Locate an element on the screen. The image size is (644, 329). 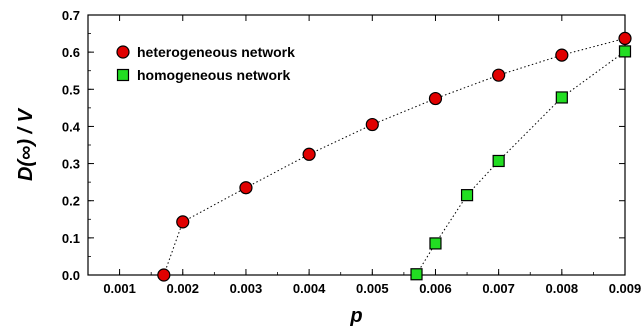
y-tick-label: 0.0 is located at coordinates (71, 275).